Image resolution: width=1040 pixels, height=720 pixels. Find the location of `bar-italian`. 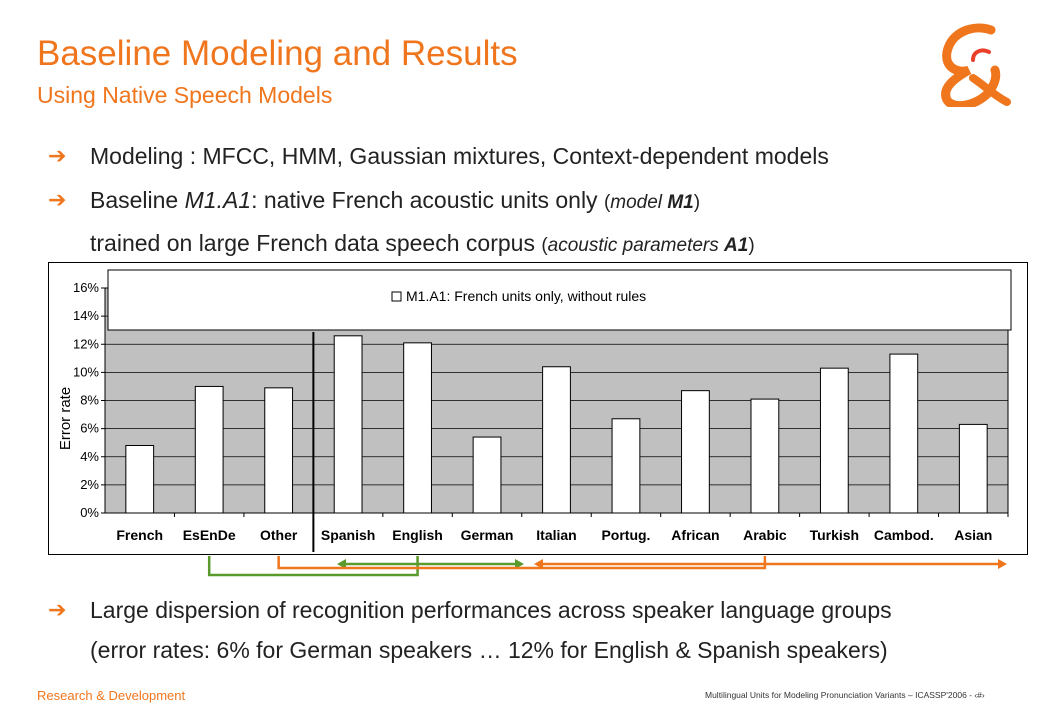

bar-italian is located at coordinates (556, 440).